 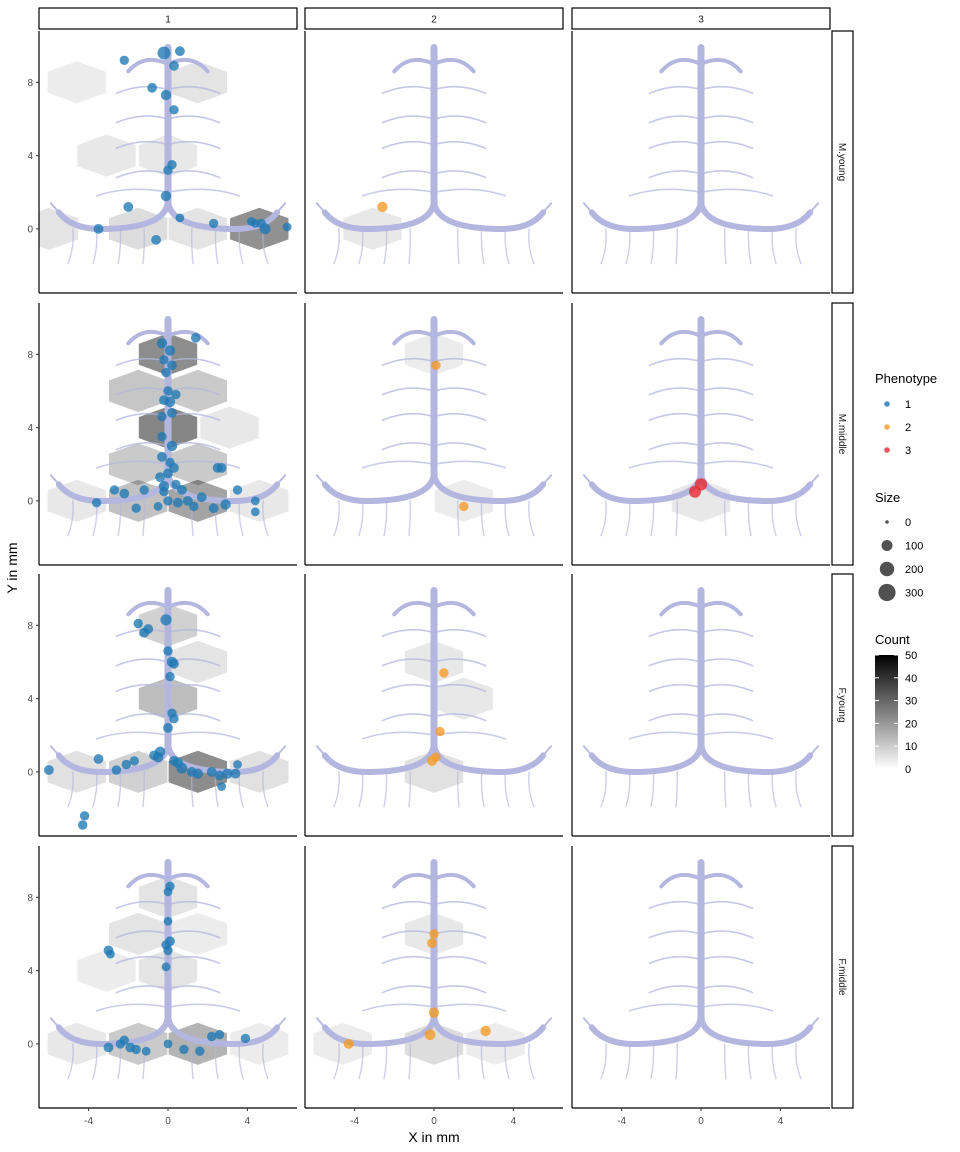 What do you see at coordinates (168, 20) in the screenshot?
I see `facet-strip-label: 1` at bounding box center [168, 20].